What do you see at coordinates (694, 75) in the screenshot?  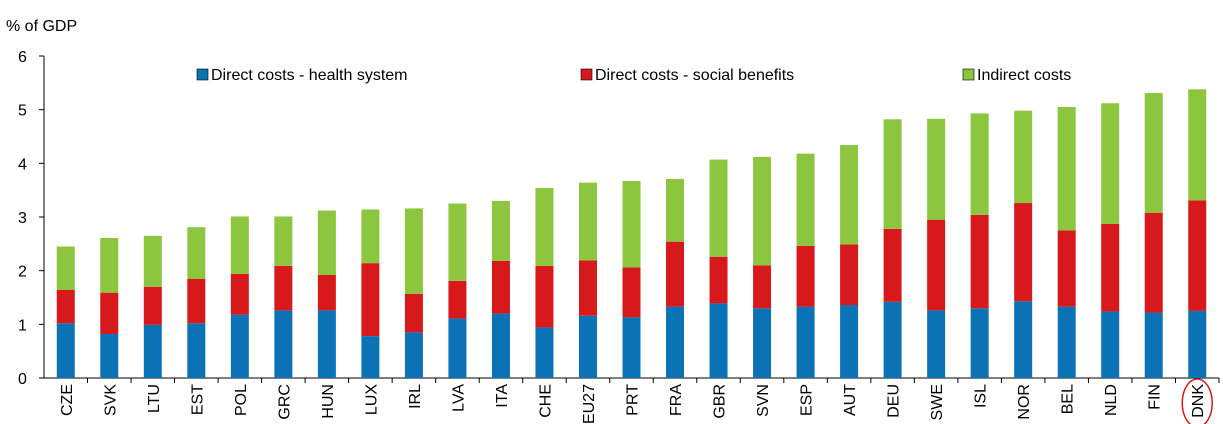 I see `legend-label: Direct costs - social benefits` at bounding box center [694, 75].